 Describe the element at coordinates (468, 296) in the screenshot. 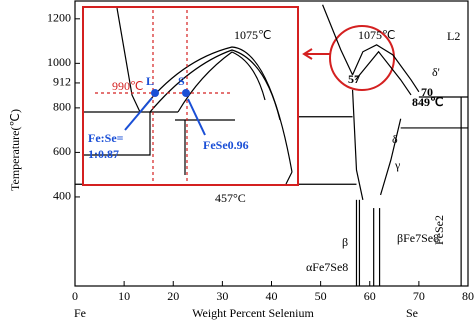

I see `x-tick-label: 80` at that location.